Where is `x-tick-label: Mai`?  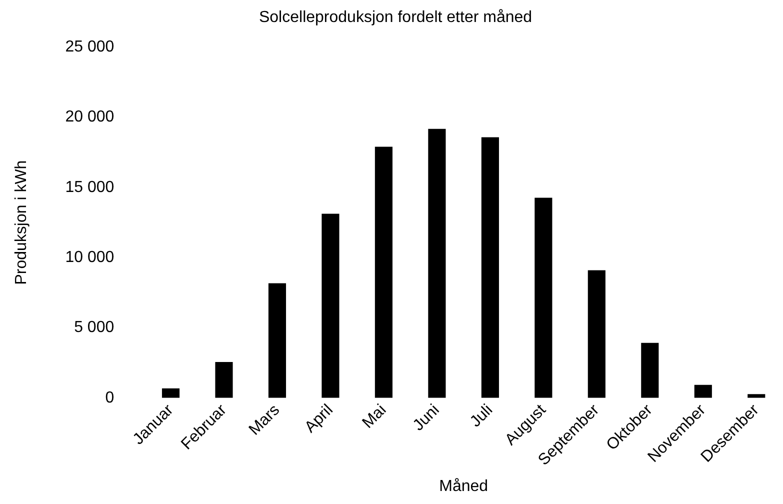
x-tick-label: Mai is located at coordinates (374, 417).